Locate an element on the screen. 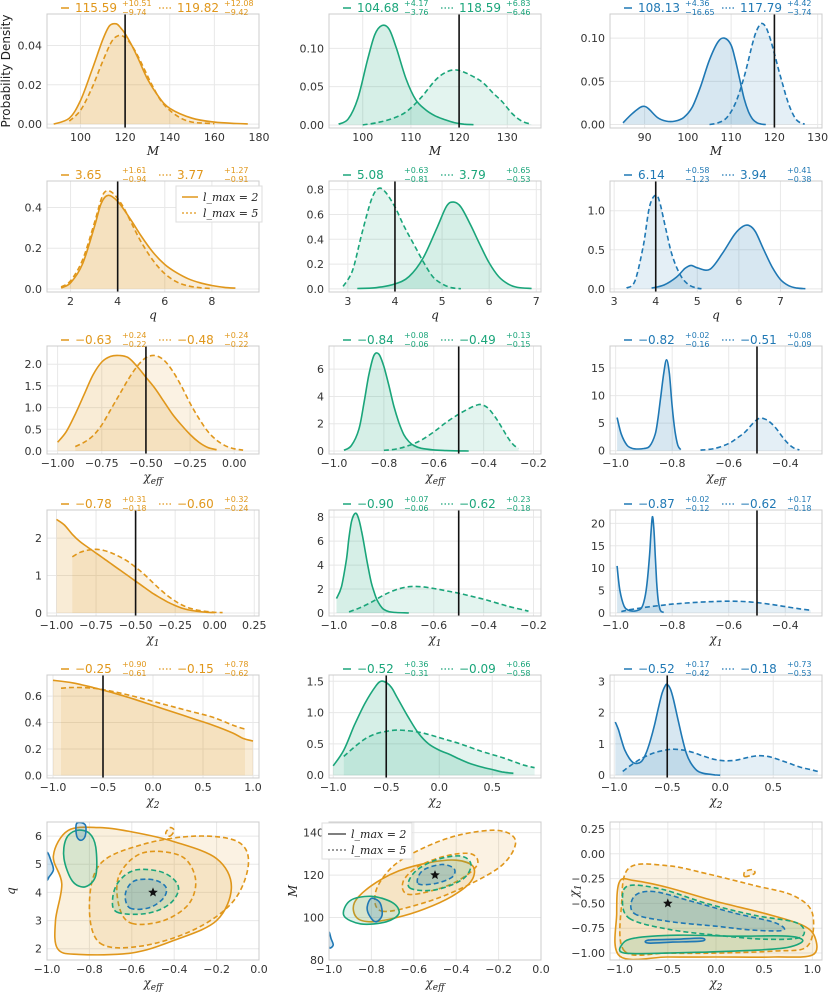  summary-dashed-value: 119.82 is located at coordinates (198, 8).